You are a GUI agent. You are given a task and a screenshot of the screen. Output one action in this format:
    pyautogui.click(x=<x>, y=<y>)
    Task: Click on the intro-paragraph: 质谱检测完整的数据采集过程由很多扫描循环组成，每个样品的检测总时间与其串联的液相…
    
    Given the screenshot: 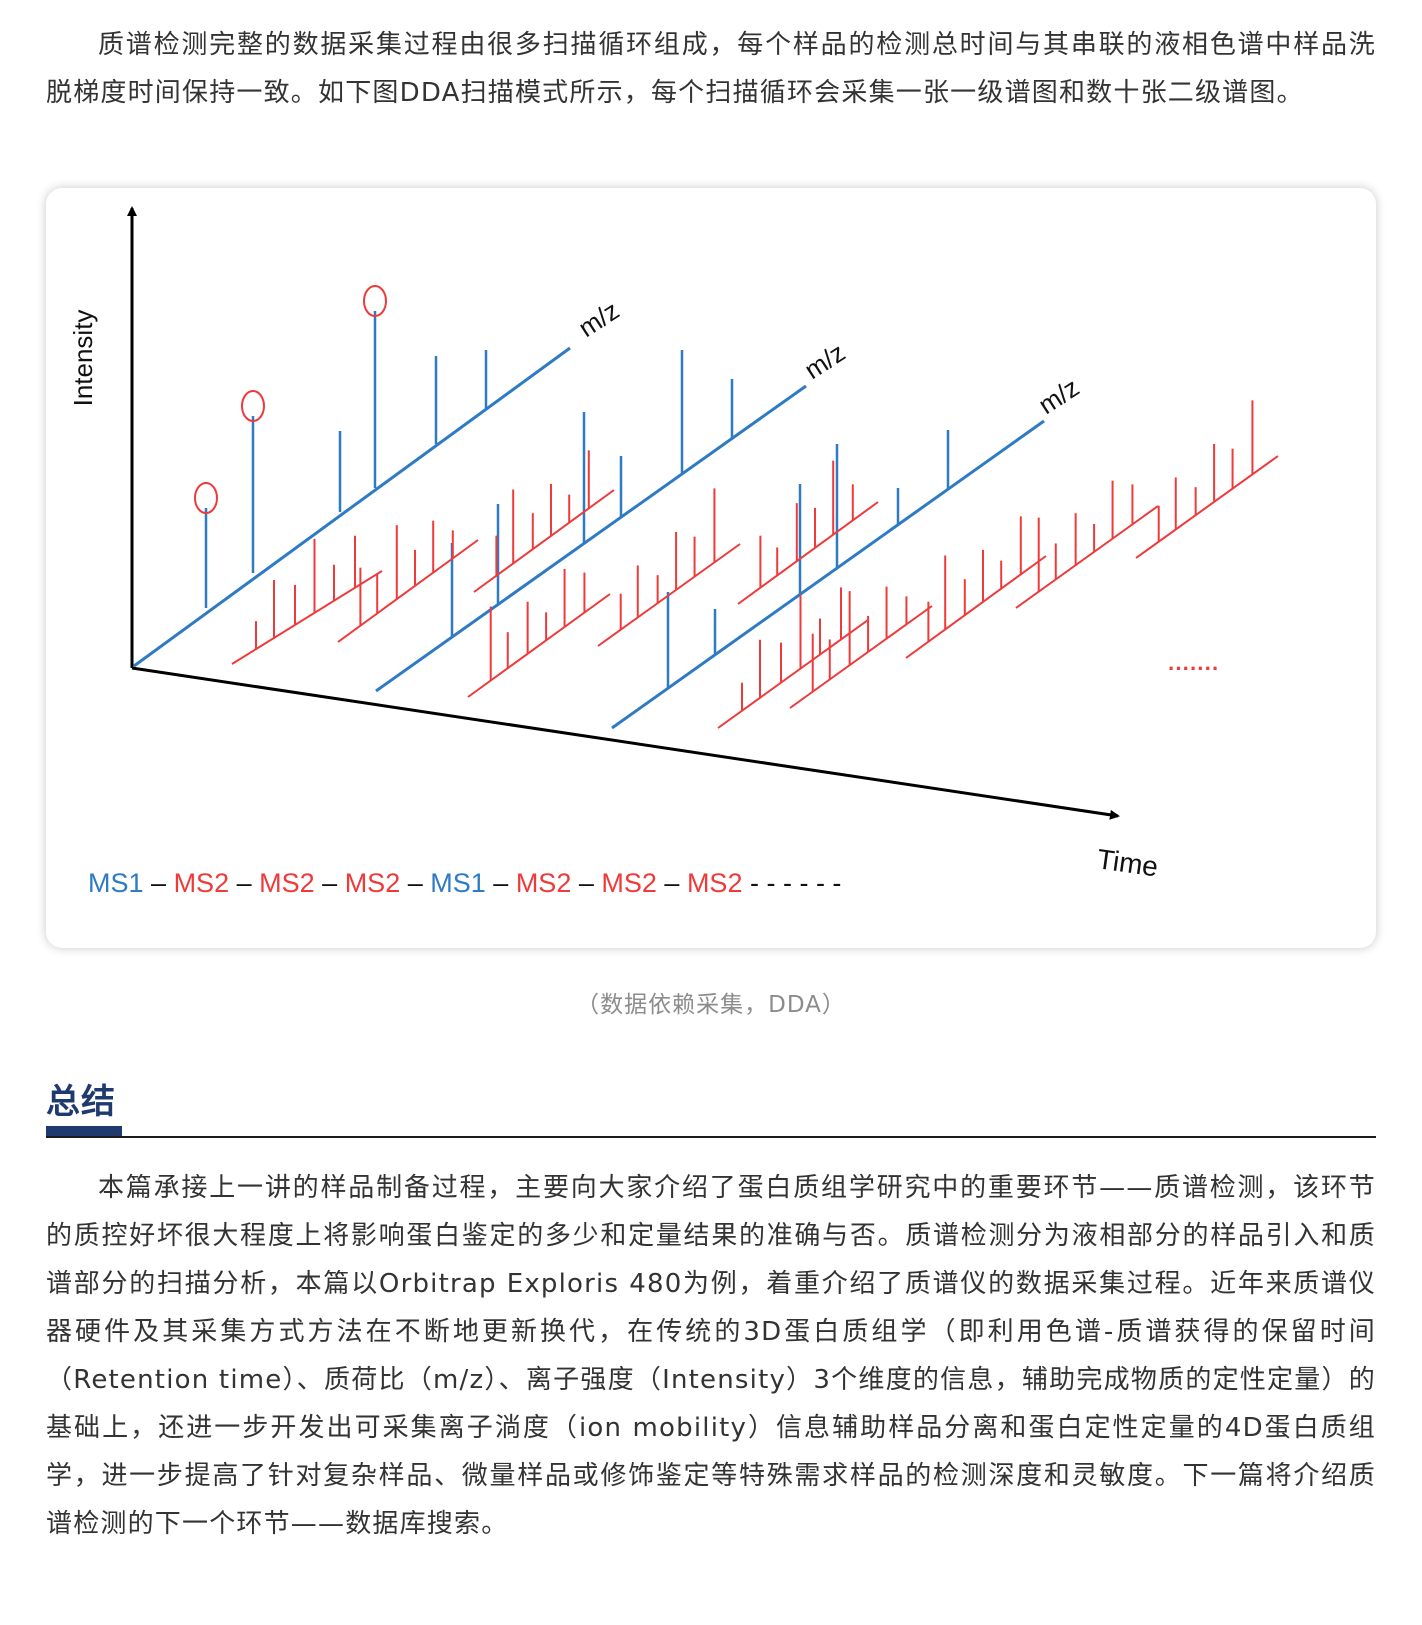 What is the action you would take?
    pyautogui.click(x=711, y=69)
    